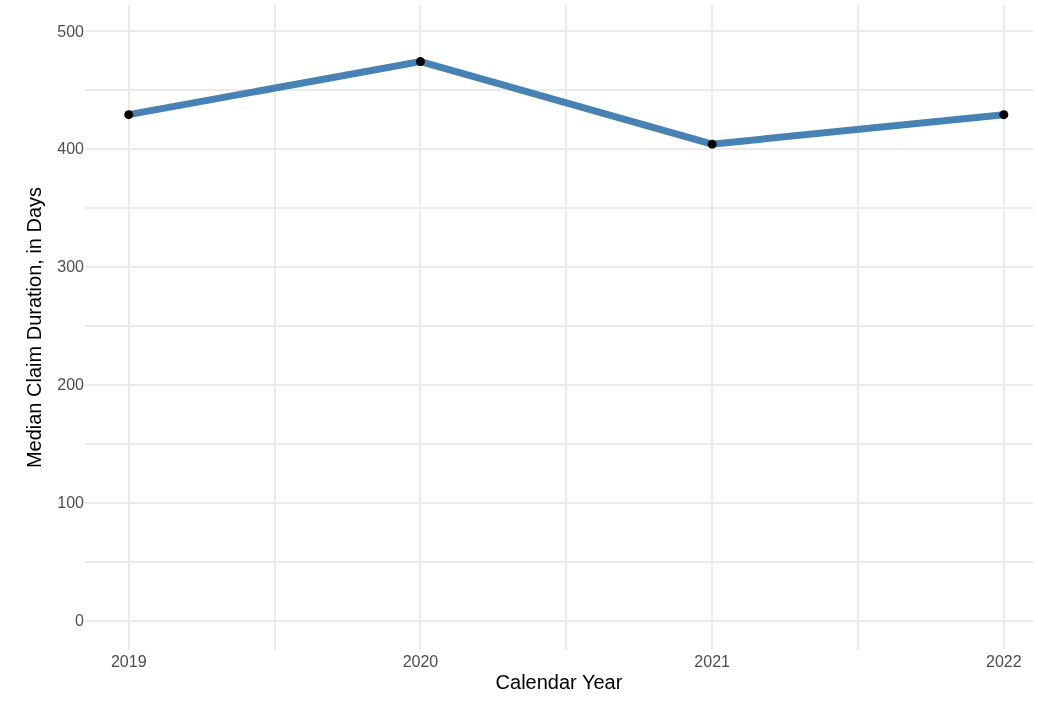 This screenshot has width=1038, height=715. I want to click on x-tick-label: 2022, so click(1004, 661).